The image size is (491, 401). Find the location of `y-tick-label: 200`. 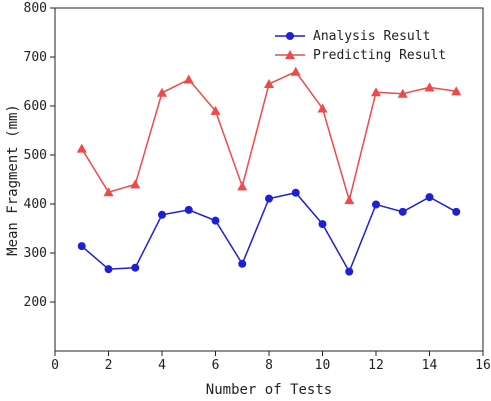

y-tick-label: 200 is located at coordinates (35, 302).